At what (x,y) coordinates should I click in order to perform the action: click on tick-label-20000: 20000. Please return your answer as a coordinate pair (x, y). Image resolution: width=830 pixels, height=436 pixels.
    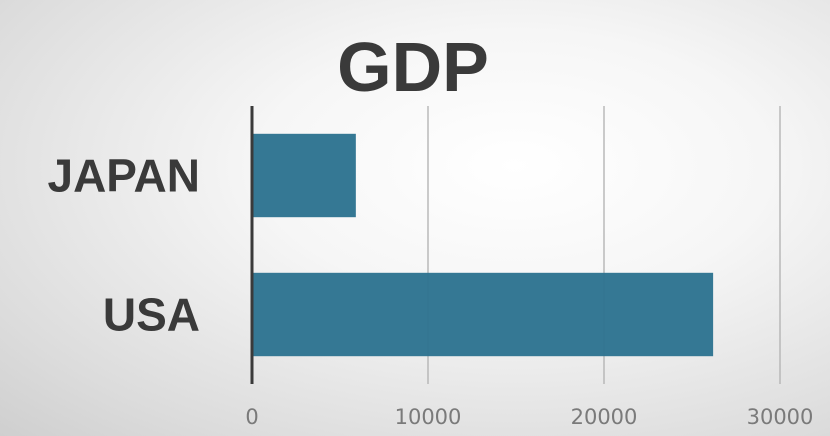
    Looking at the image, I should click on (604, 417).